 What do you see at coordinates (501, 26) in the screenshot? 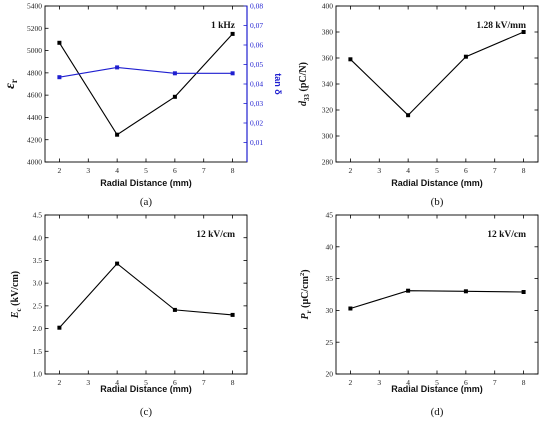
I see `condition-annotation: 1.28 kV/mm` at bounding box center [501, 26].